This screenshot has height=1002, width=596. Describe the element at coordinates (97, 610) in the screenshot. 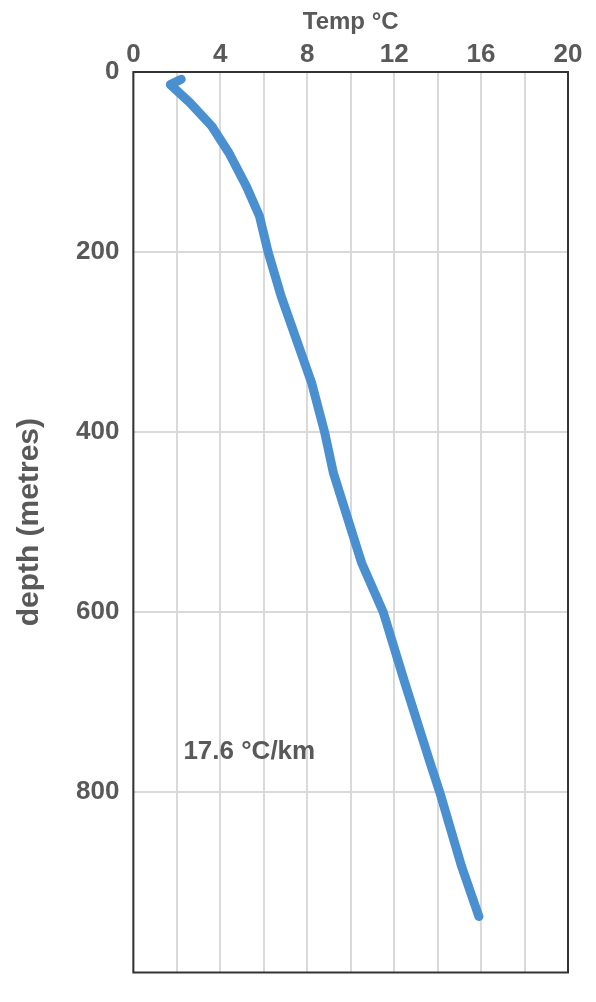

I see `y-tick-label: 600` at that location.